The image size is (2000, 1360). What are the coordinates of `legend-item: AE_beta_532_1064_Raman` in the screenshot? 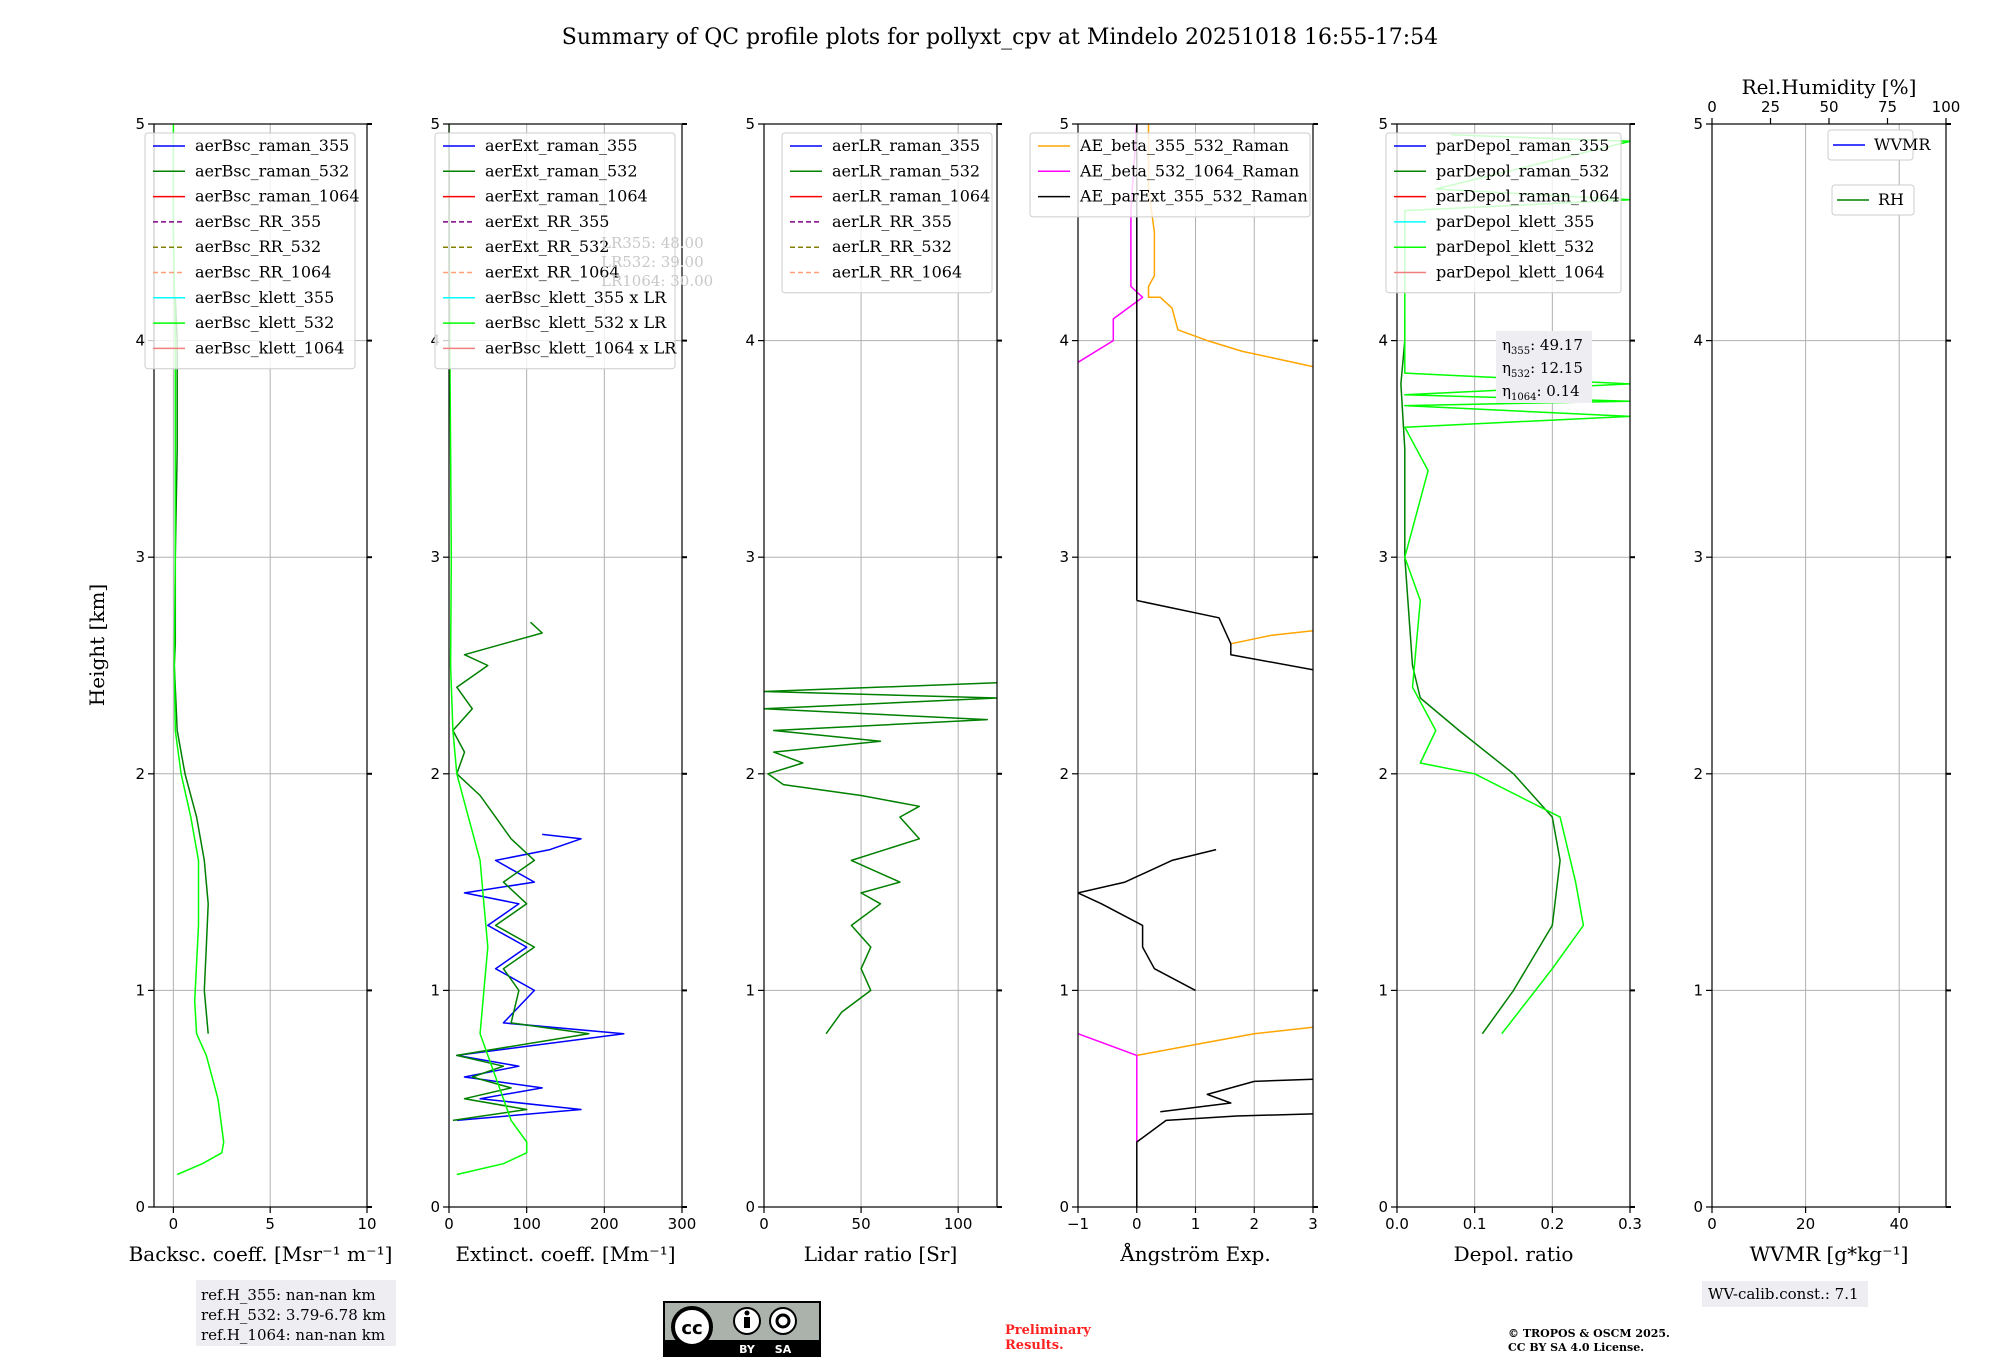 It's located at (1168, 170).